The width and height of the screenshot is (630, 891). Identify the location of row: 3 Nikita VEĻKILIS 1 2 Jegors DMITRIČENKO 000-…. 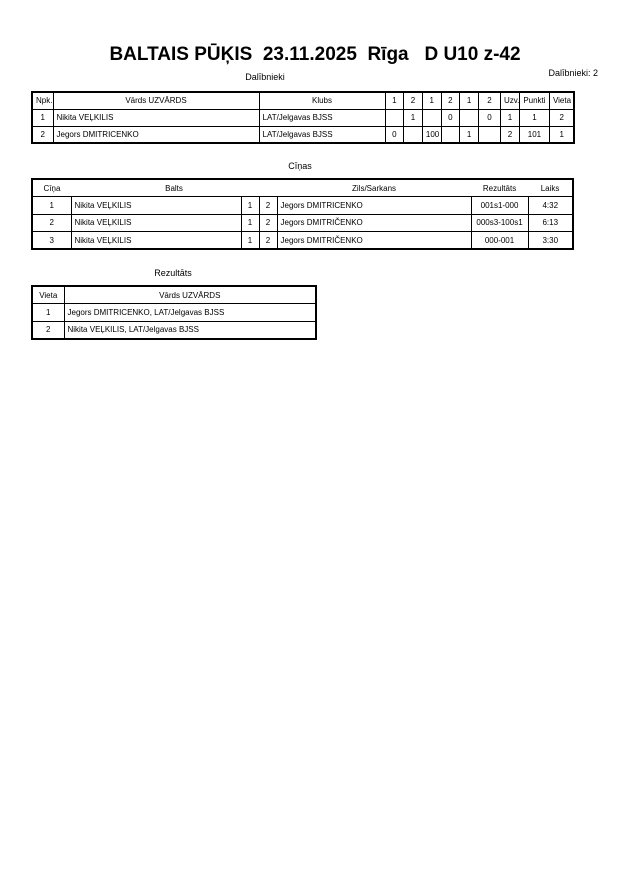
(302, 240).